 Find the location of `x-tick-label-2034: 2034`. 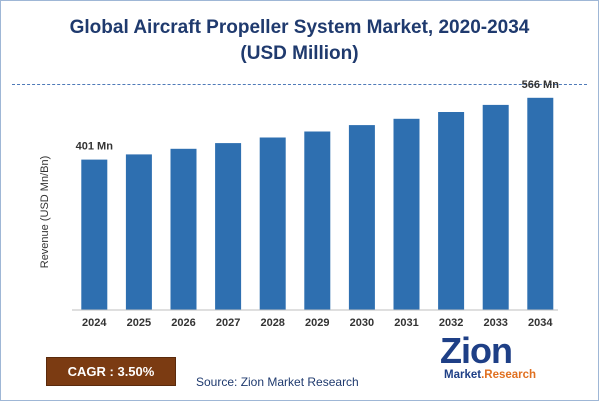

x-tick-label-2034: 2034 is located at coordinates (540, 323).